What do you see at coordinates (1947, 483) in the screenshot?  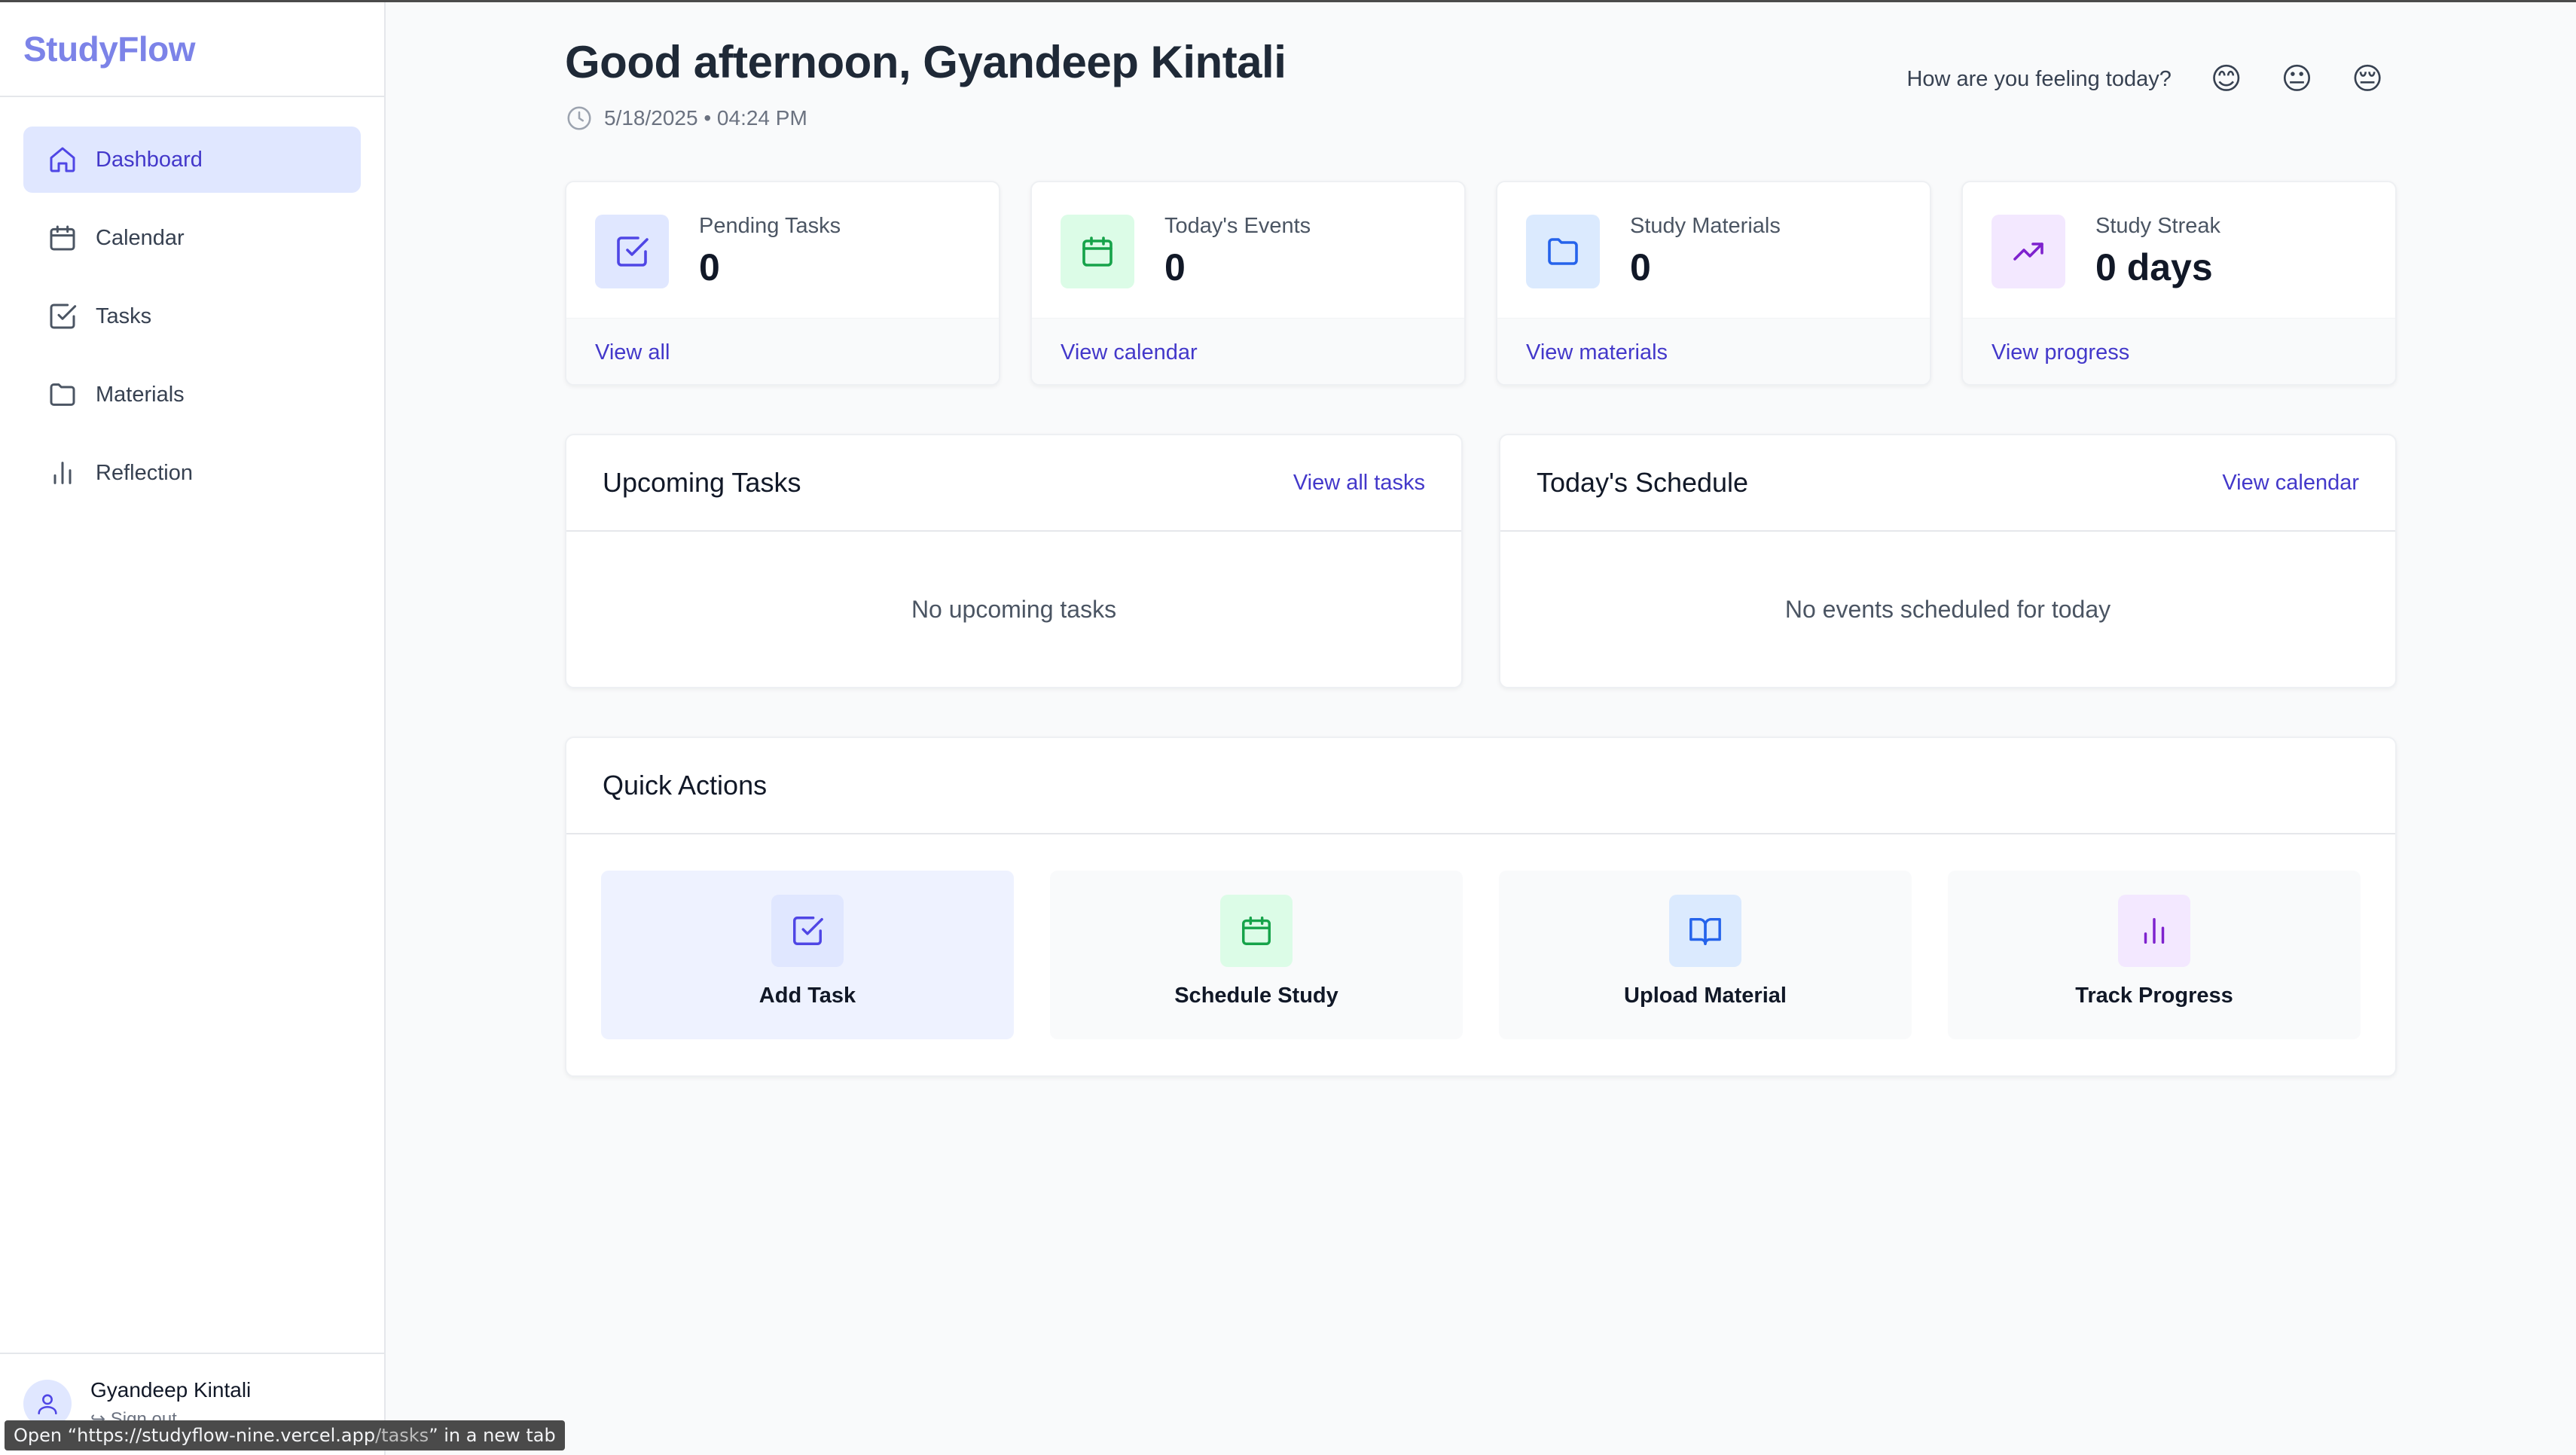 I see `panel-header: Today's Schedule View calendar` at bounding box center [1947, 483].